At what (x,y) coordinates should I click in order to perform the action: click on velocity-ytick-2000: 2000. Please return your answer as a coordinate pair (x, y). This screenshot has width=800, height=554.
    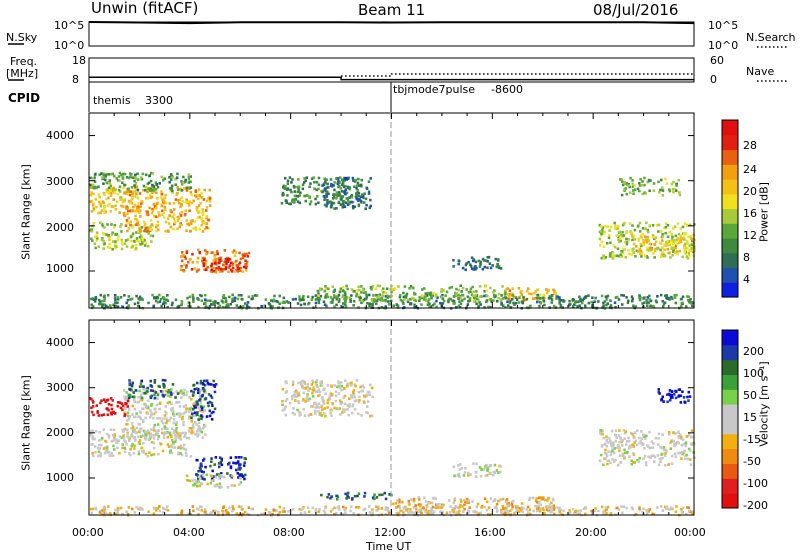
    Looking at the image, I should click on (60, 432).